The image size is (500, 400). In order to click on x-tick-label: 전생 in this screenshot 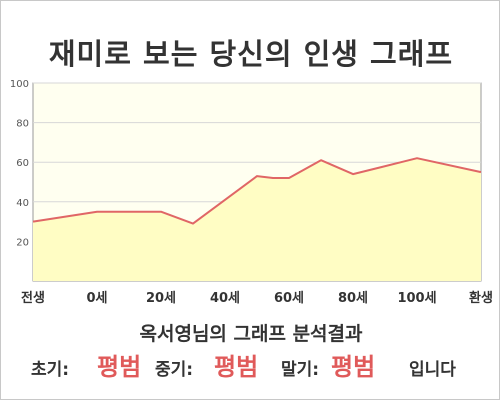, I will do `click(33, 298)`.